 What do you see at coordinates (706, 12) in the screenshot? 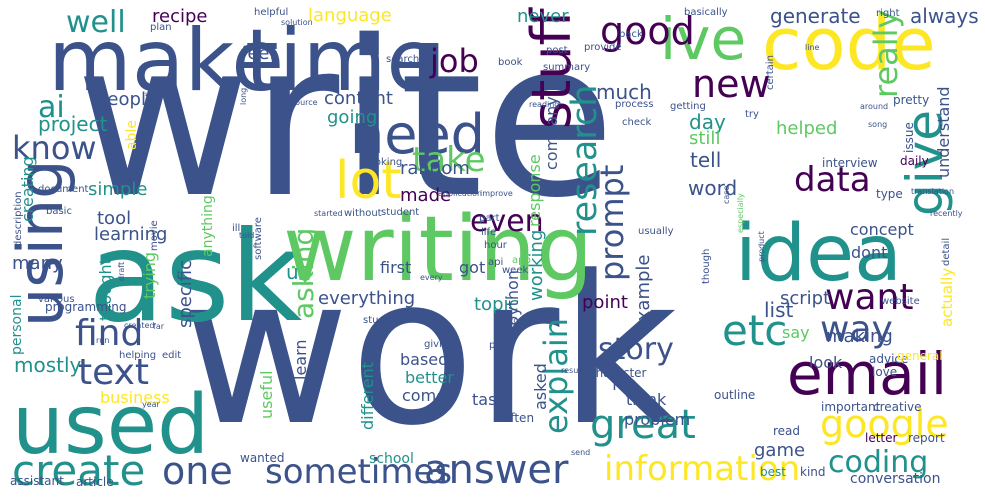
I see `cloud-word: basically` at bounding box center [706, 12].